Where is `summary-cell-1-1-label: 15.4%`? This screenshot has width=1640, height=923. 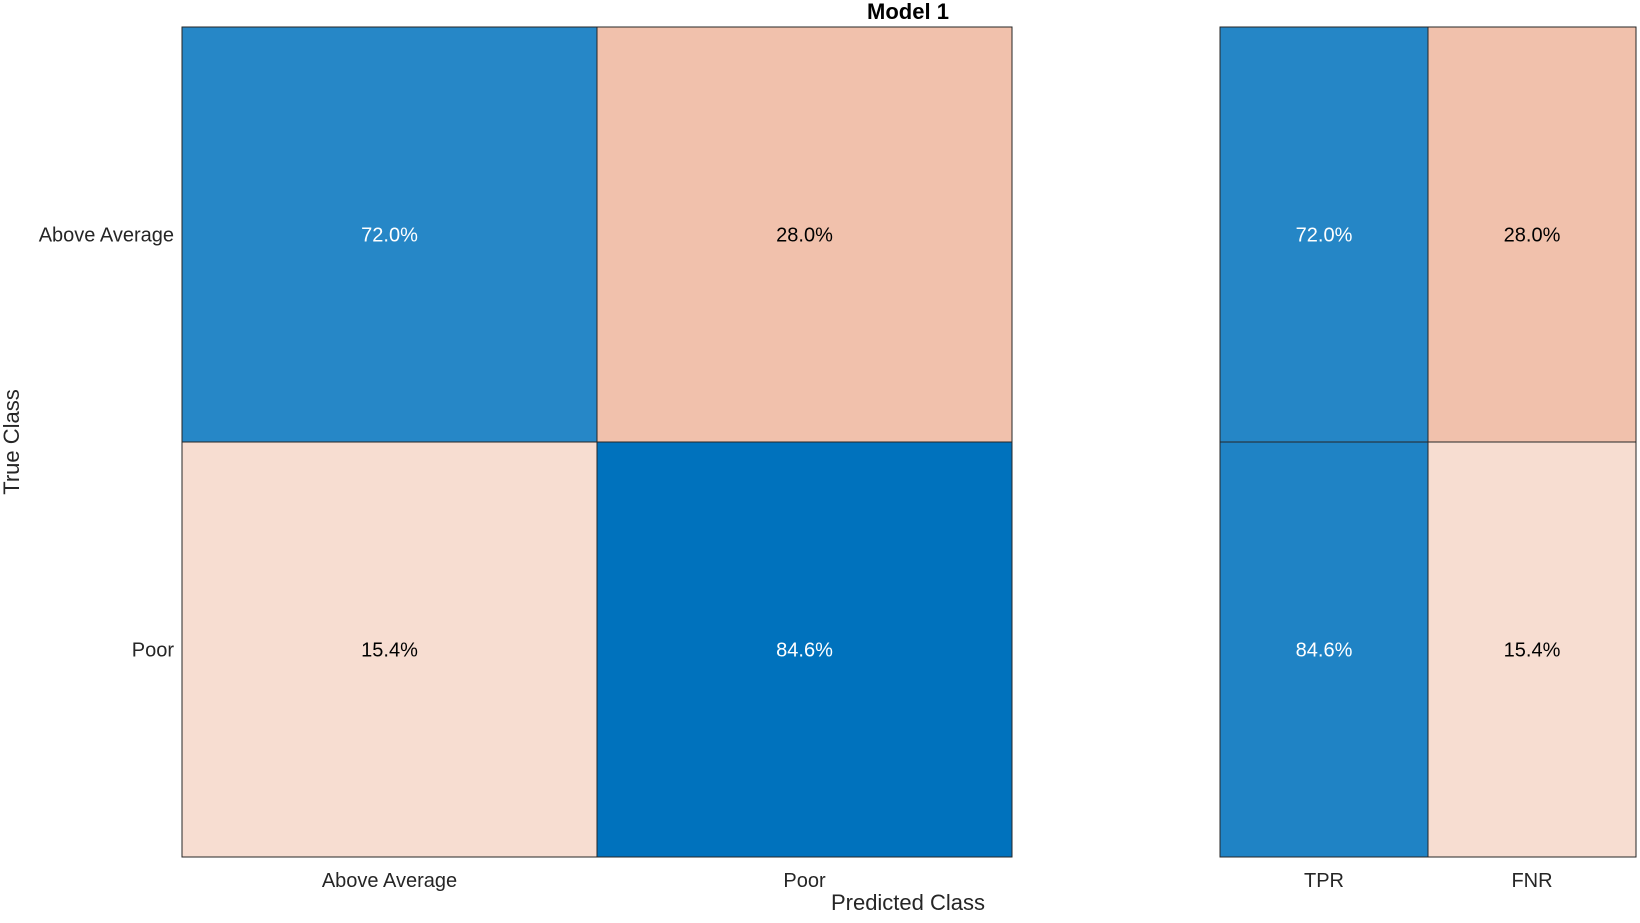 summary-cell-1-1-label: 15.4% is located at coordinates (1532, 651).